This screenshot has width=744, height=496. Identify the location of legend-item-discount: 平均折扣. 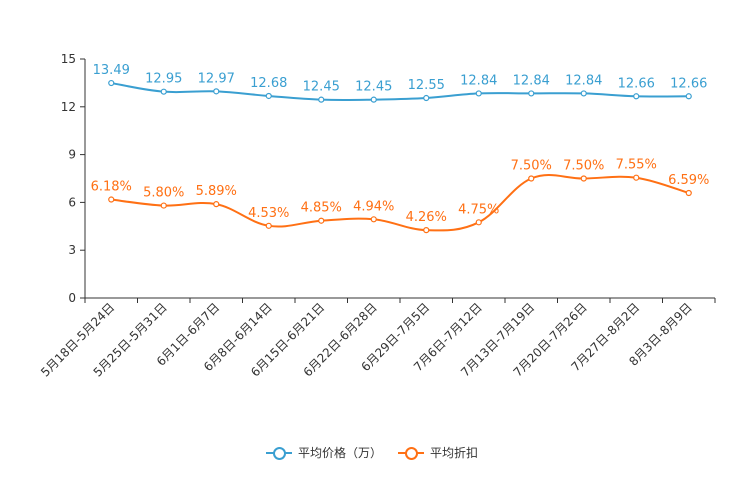
(438, 452).